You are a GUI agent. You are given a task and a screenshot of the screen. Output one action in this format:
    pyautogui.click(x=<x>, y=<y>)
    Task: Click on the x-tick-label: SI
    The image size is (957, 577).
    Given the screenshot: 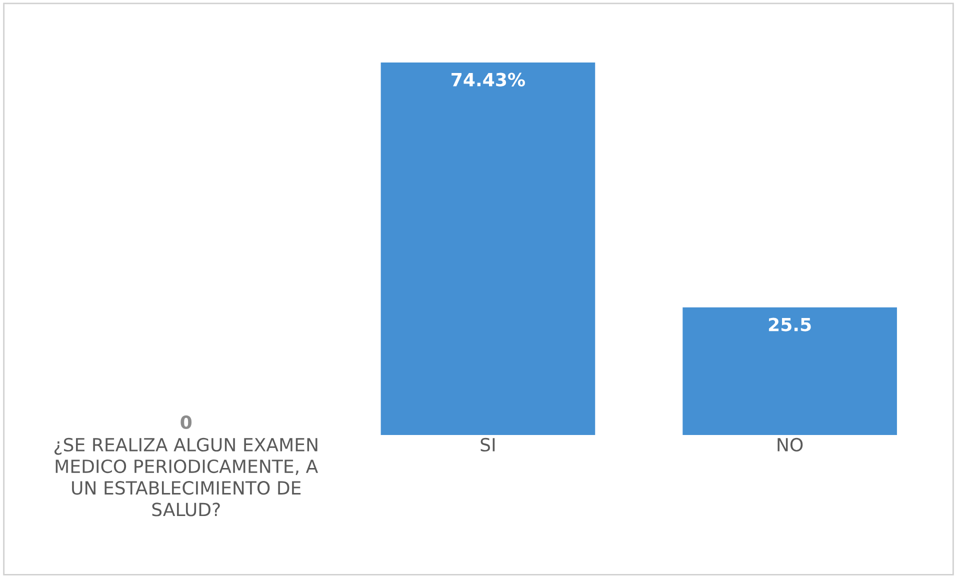 What is the action you would take?
    pyautogui.click(x=487, y=445)
    